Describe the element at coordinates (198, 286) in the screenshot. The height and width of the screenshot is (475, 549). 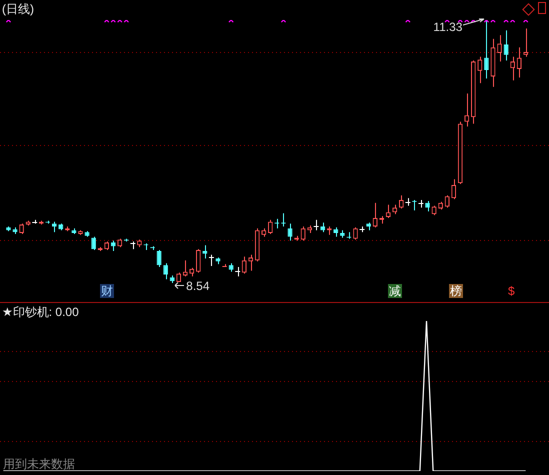
I see `annotation: 8.54` at that location.